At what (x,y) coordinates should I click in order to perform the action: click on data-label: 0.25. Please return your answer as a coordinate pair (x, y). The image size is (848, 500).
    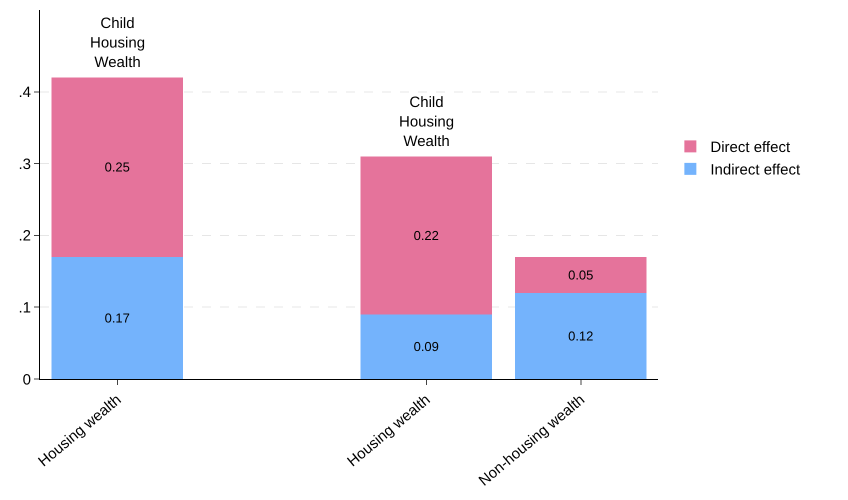
    Looking at the image, I should click on (117, 167).